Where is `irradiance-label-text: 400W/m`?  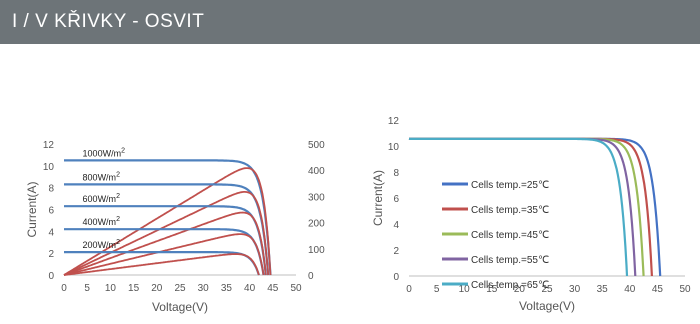 irradiance-label-text: 400W/m is located at coordinates (100, 222).